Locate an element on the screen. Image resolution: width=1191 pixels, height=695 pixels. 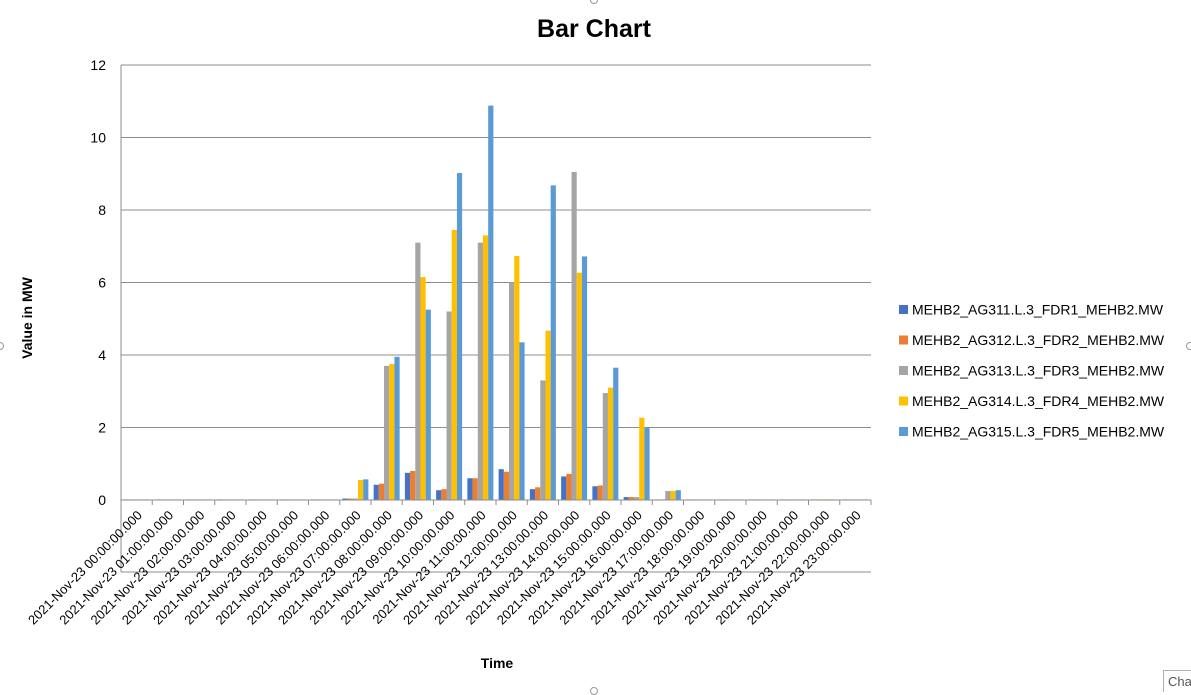
y-tick-label: 6 is located at coordinates (102, 283).